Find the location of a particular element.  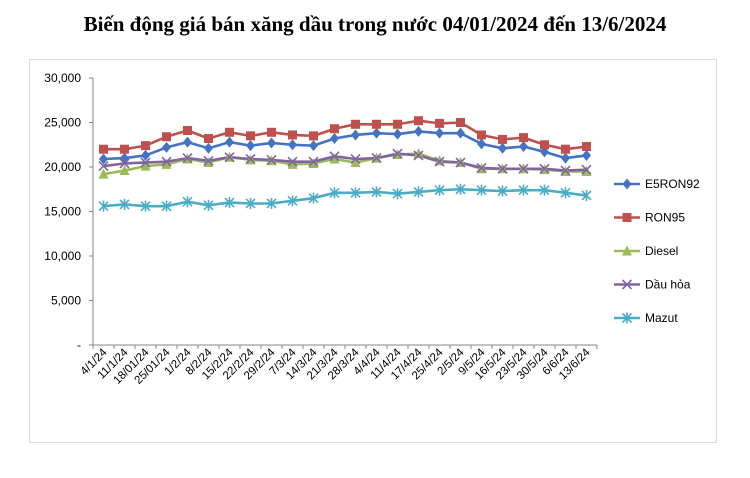

y-tick-label: 10,000 is located at coordinates (62, 256).